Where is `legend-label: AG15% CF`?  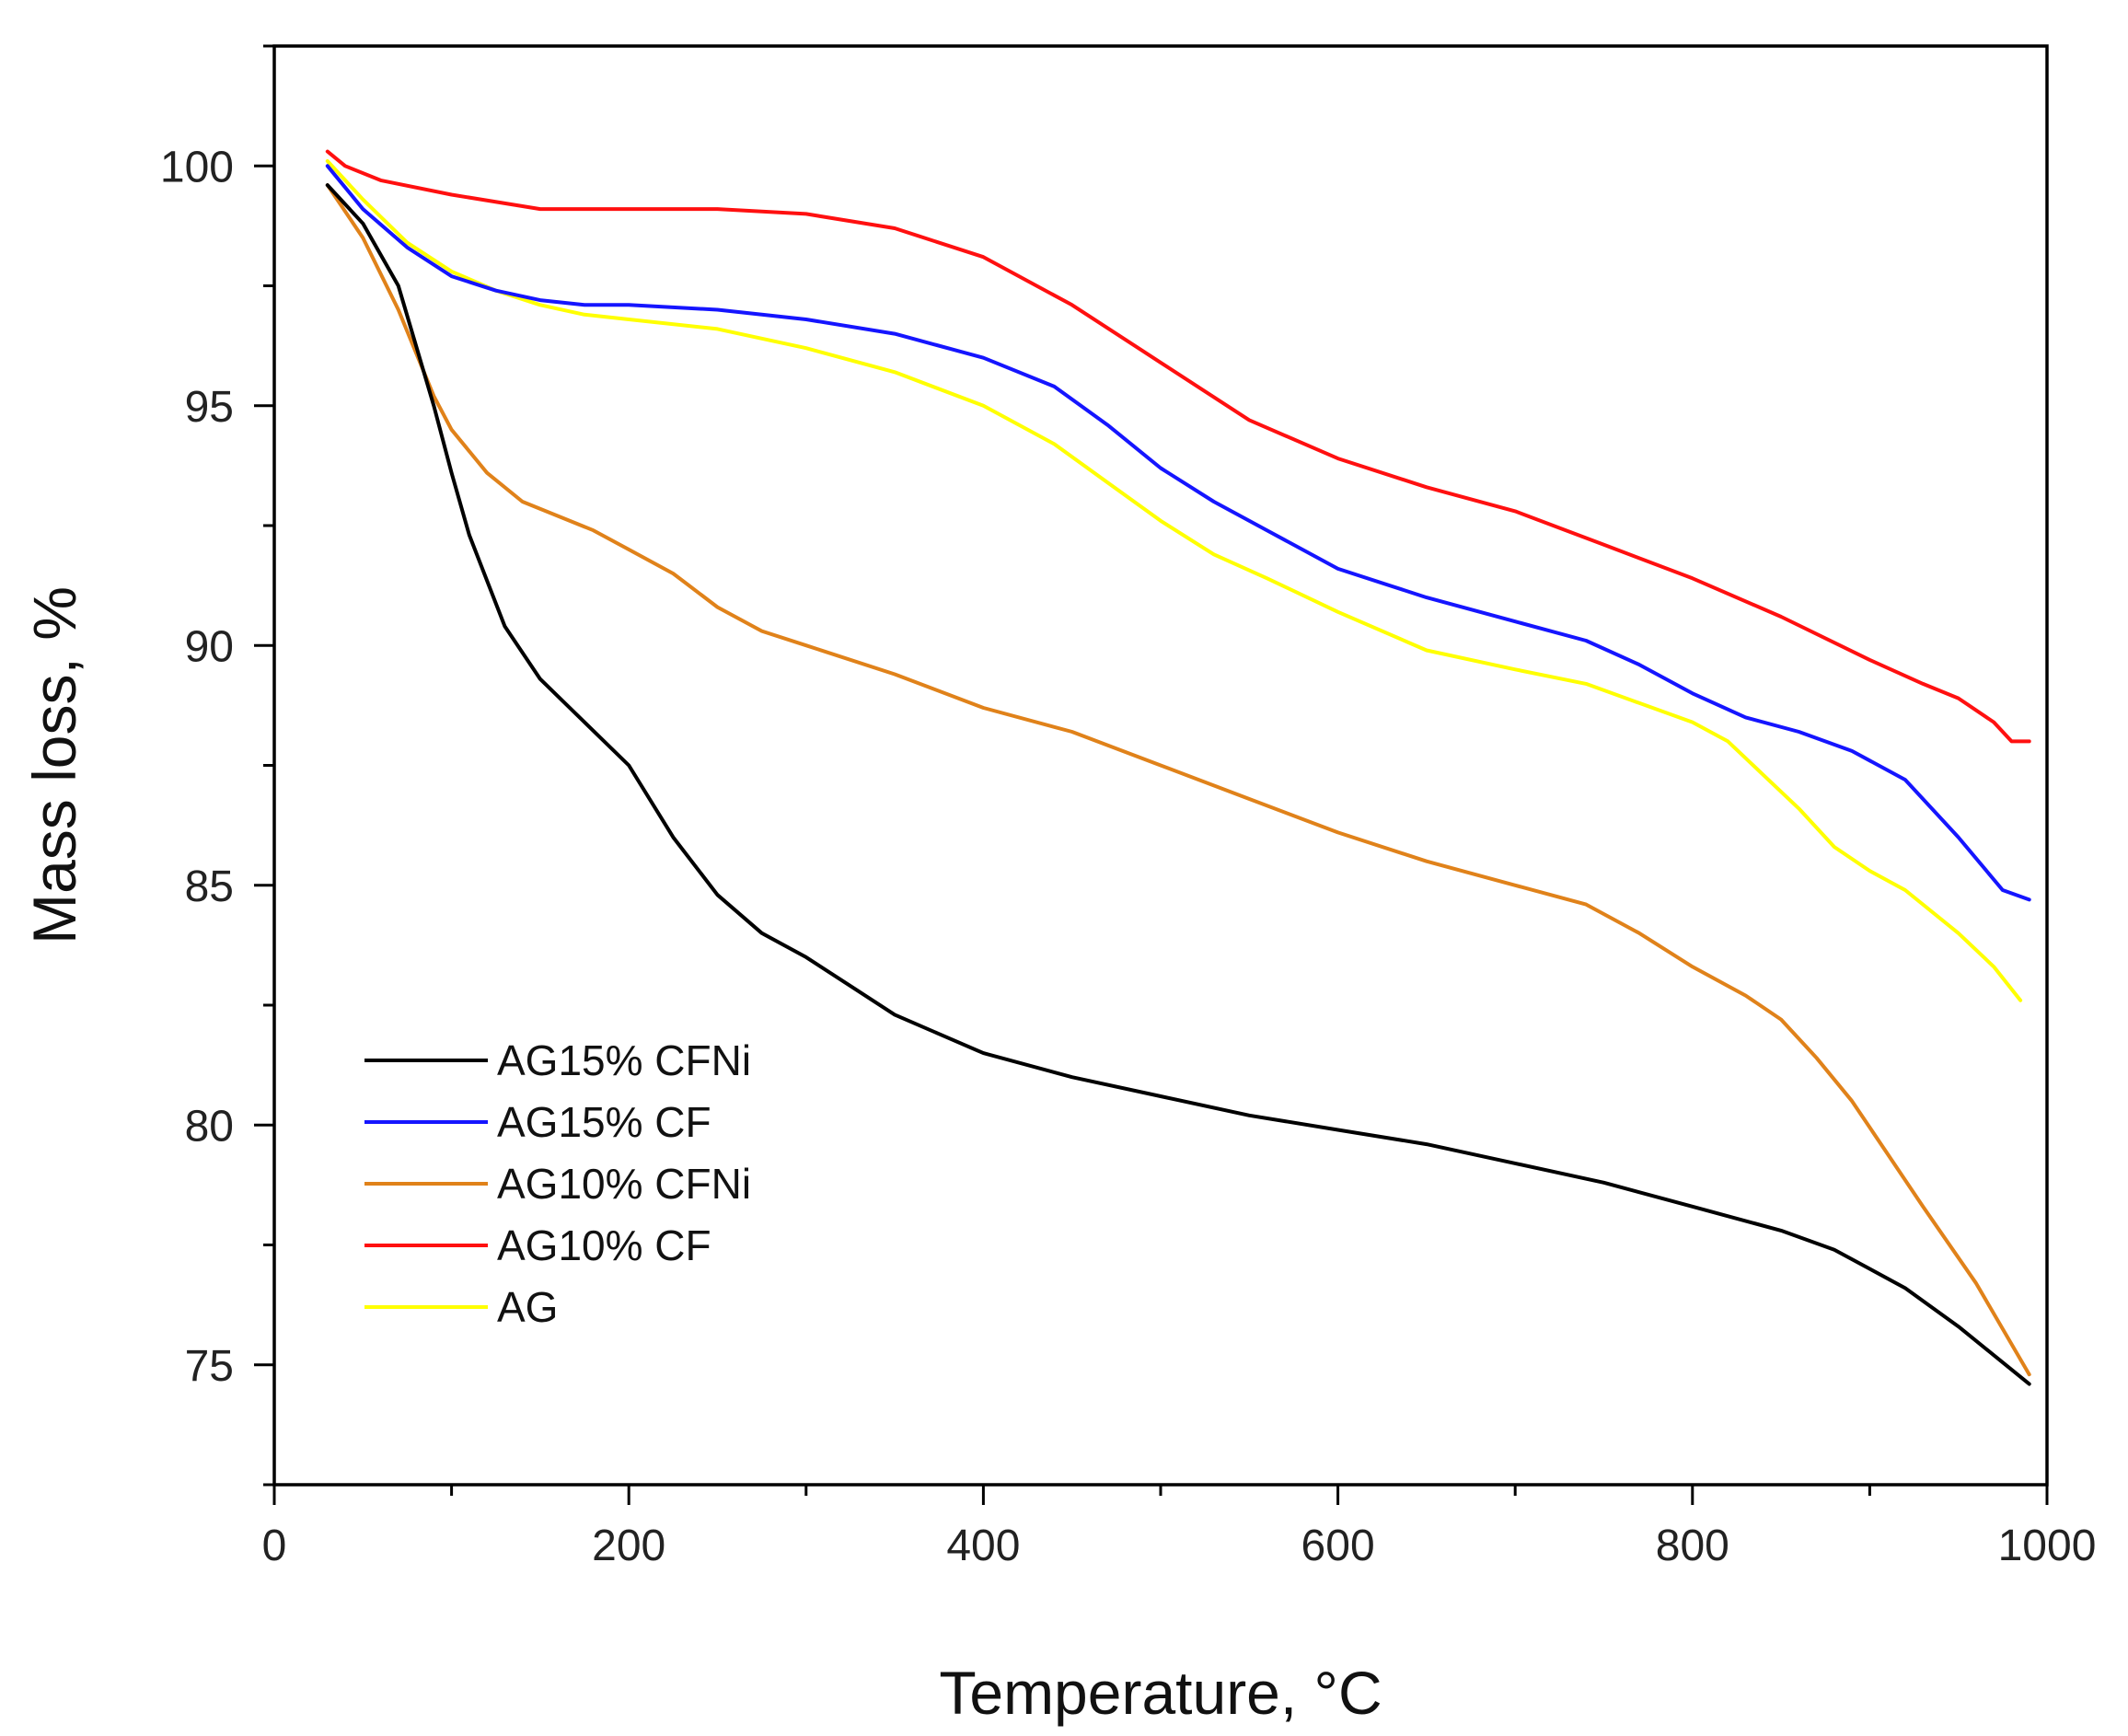 legend-label: AG15% CF is located at coordinates (604, 1122).